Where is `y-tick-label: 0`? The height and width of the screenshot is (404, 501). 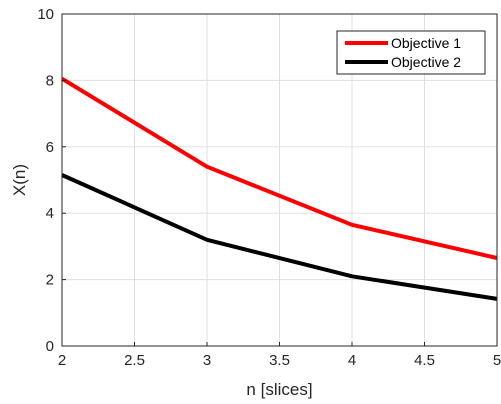
y-tick-label: 0 is located at coordinates (50, 346).